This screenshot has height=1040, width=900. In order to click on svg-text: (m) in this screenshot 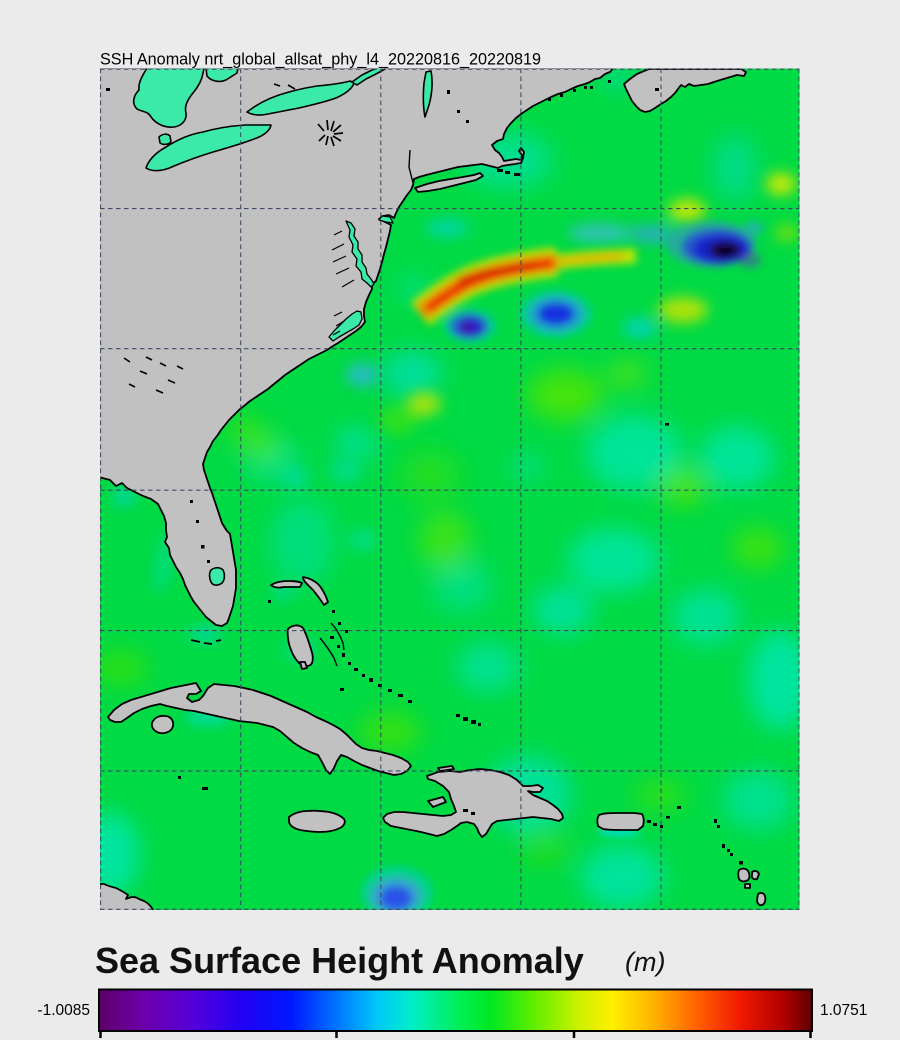, I will do `click(645, 962)`.